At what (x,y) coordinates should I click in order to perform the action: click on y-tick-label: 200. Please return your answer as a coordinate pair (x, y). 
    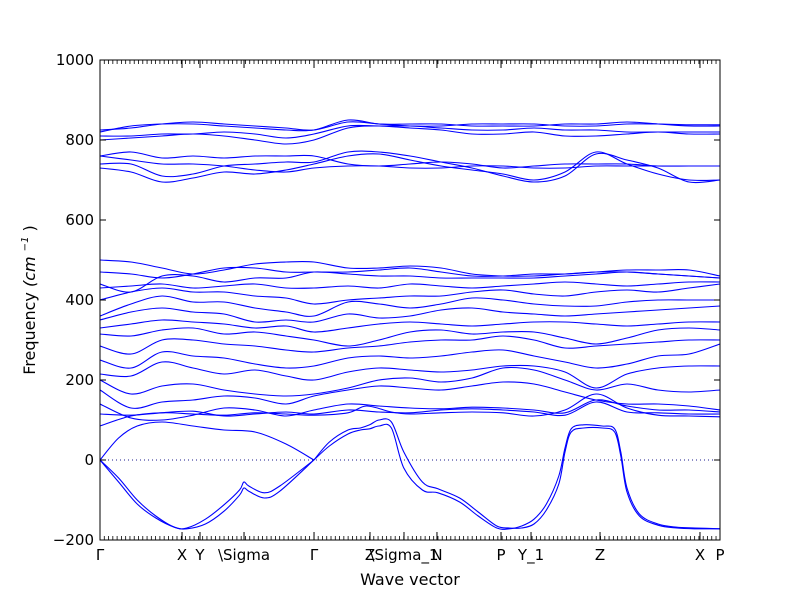
    Looking at the image, I should click on (79, 380).